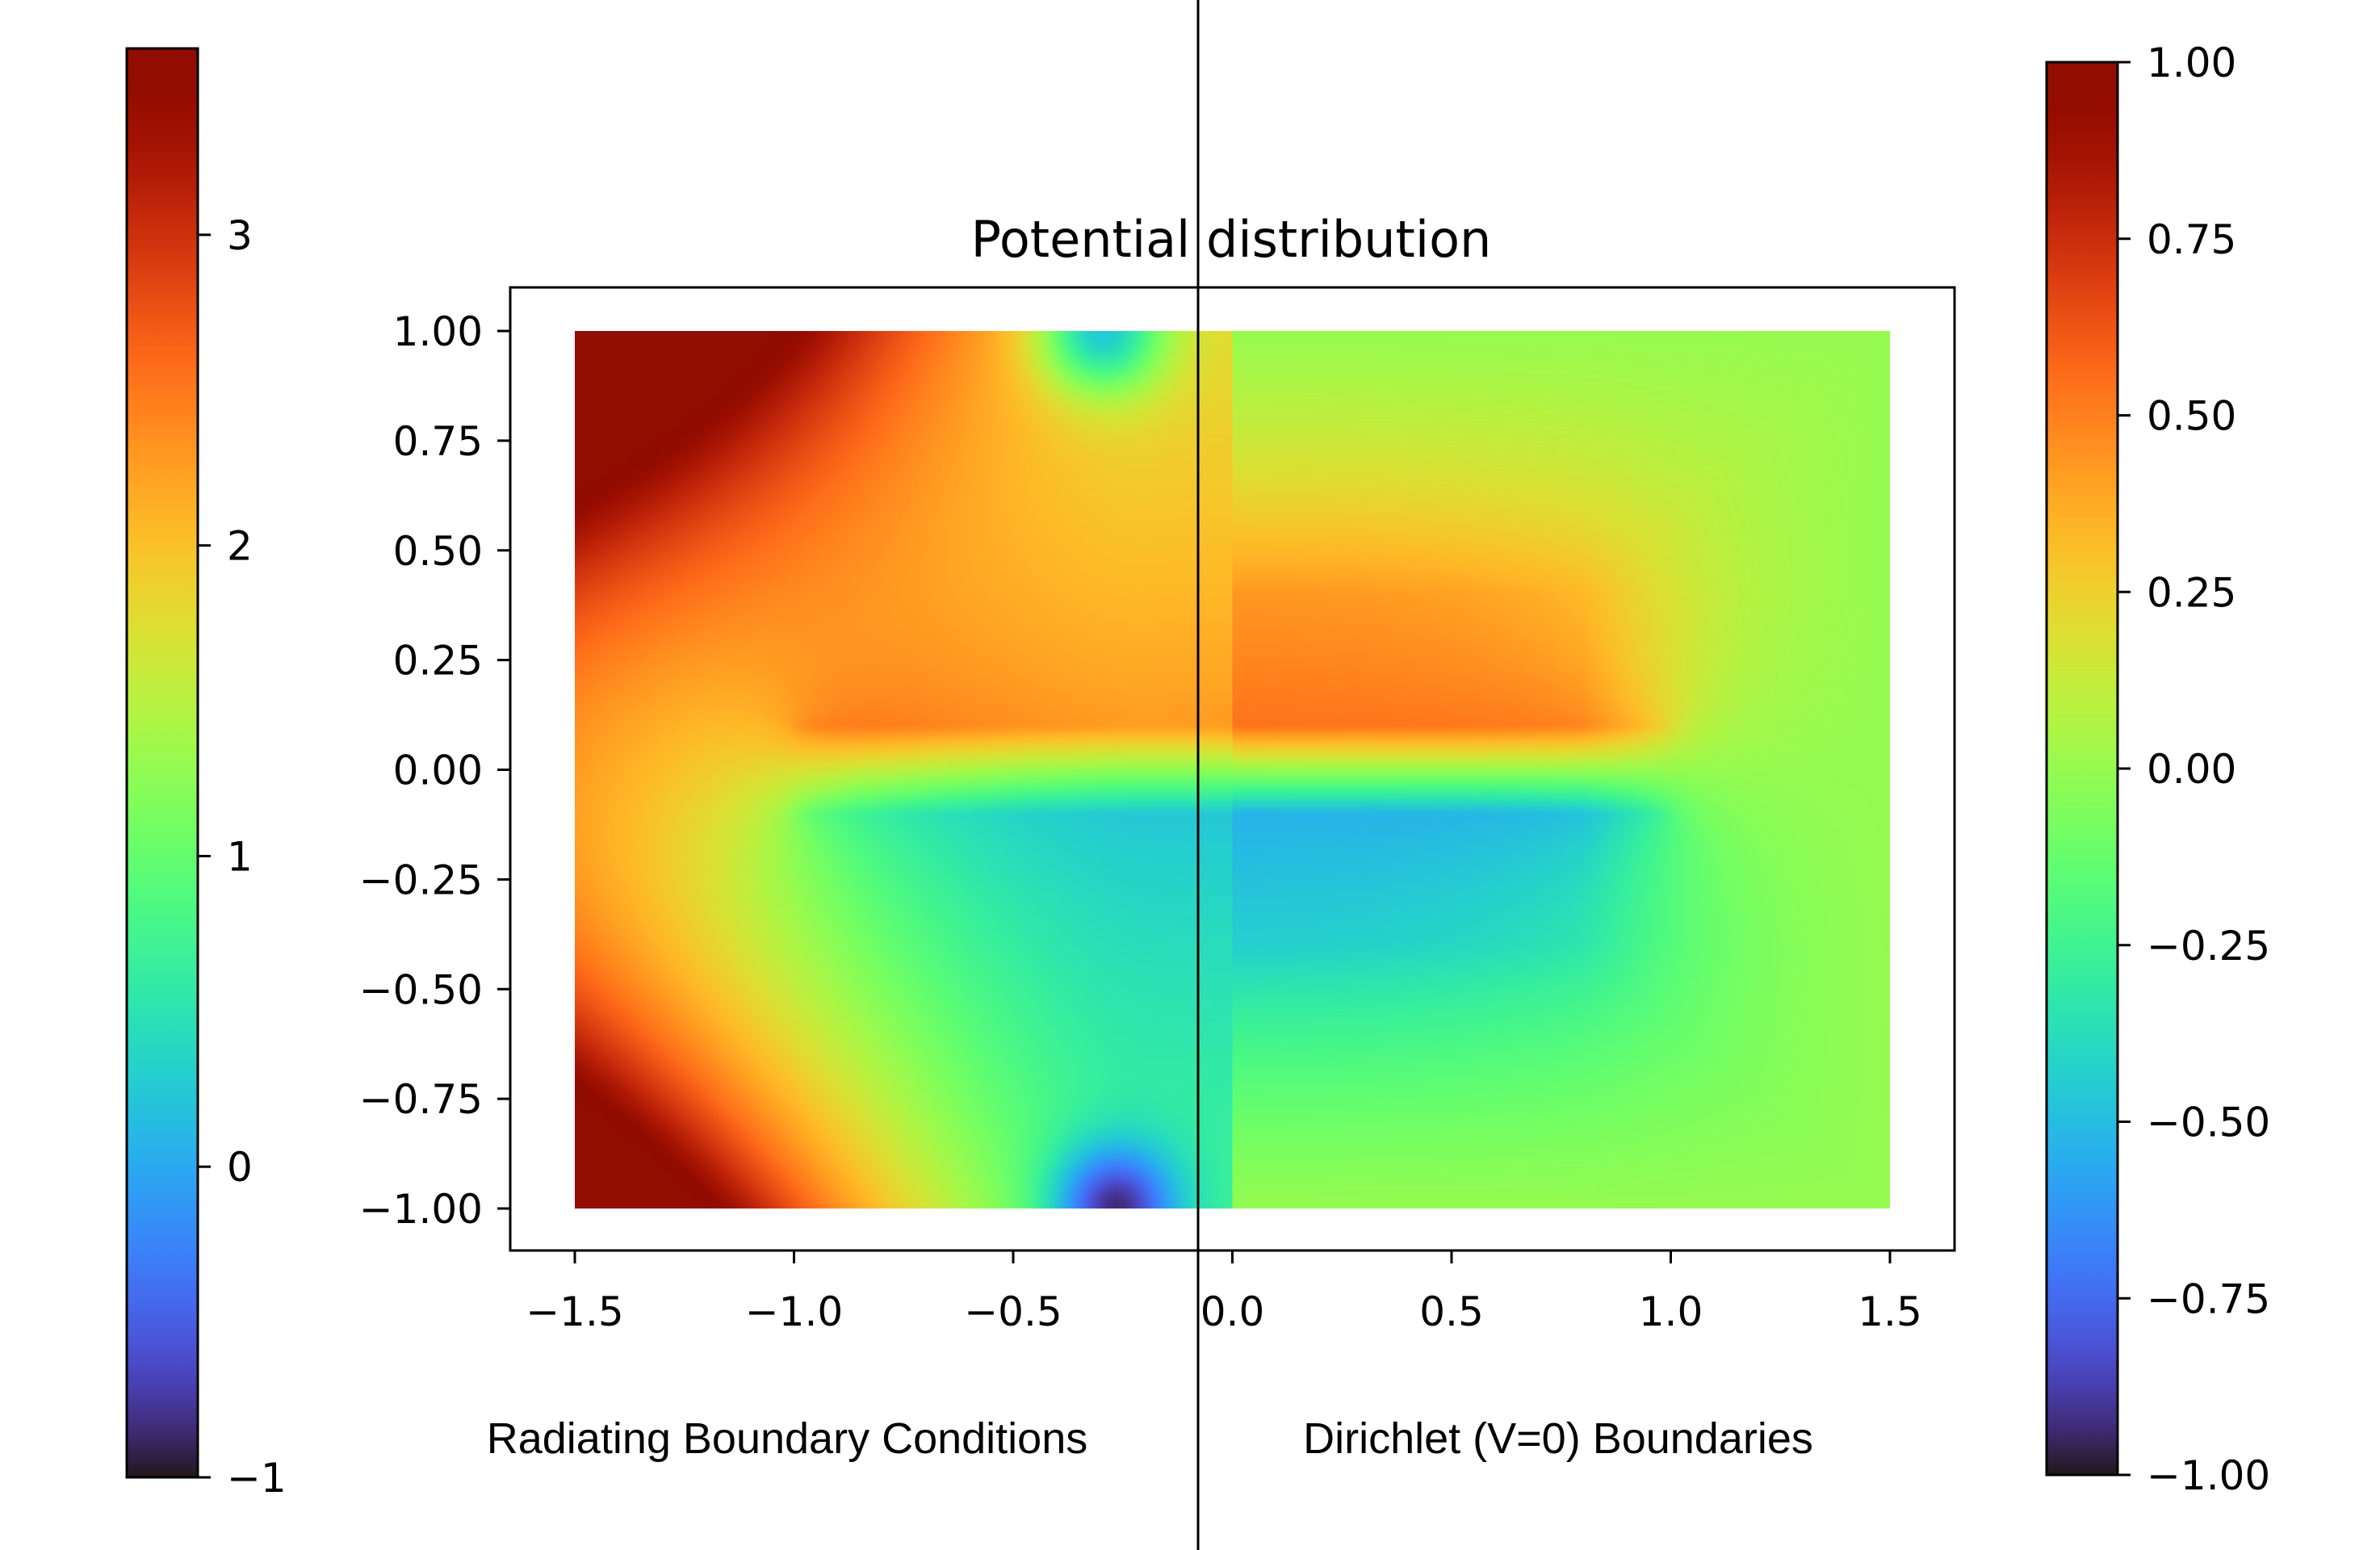 This screenshot has width=2380, height=1550. I want to click on x-tick-label: −1.5, so click(574, 1311).